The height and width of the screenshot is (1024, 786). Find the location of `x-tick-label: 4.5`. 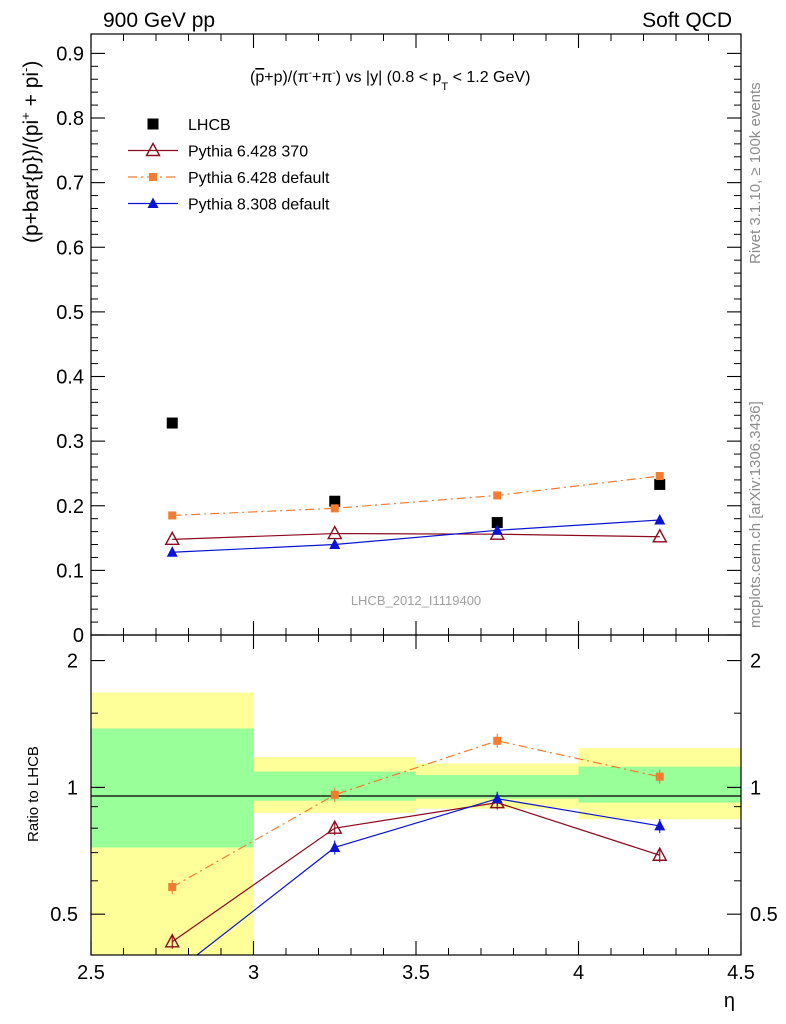

x-tick-label: 4.5 is located at coordinates (741, 973).